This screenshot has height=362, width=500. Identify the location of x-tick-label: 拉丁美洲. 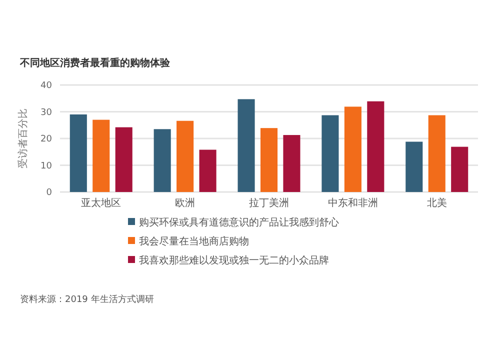
(269, 203).